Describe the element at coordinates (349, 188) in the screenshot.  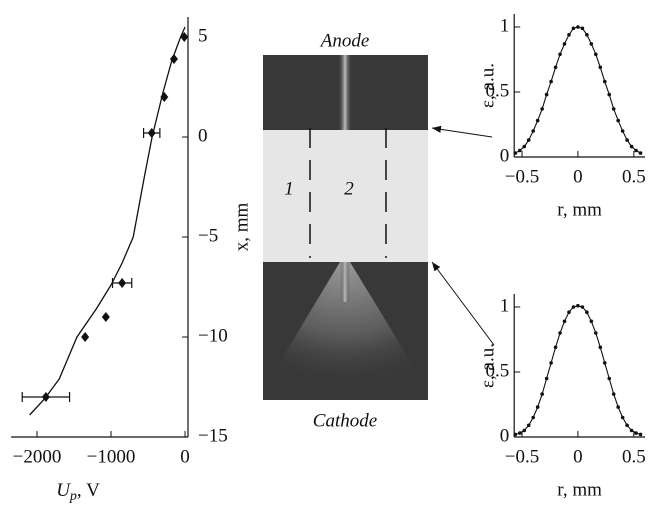
I see `zone-label: 2` at that location.